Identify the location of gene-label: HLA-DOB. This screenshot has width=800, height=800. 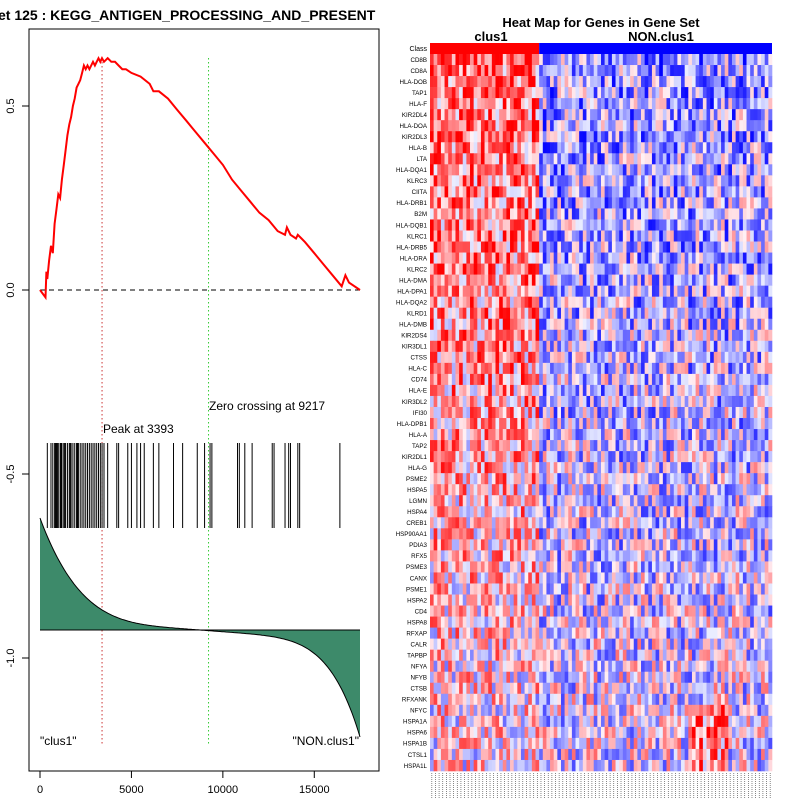
(413, 82).